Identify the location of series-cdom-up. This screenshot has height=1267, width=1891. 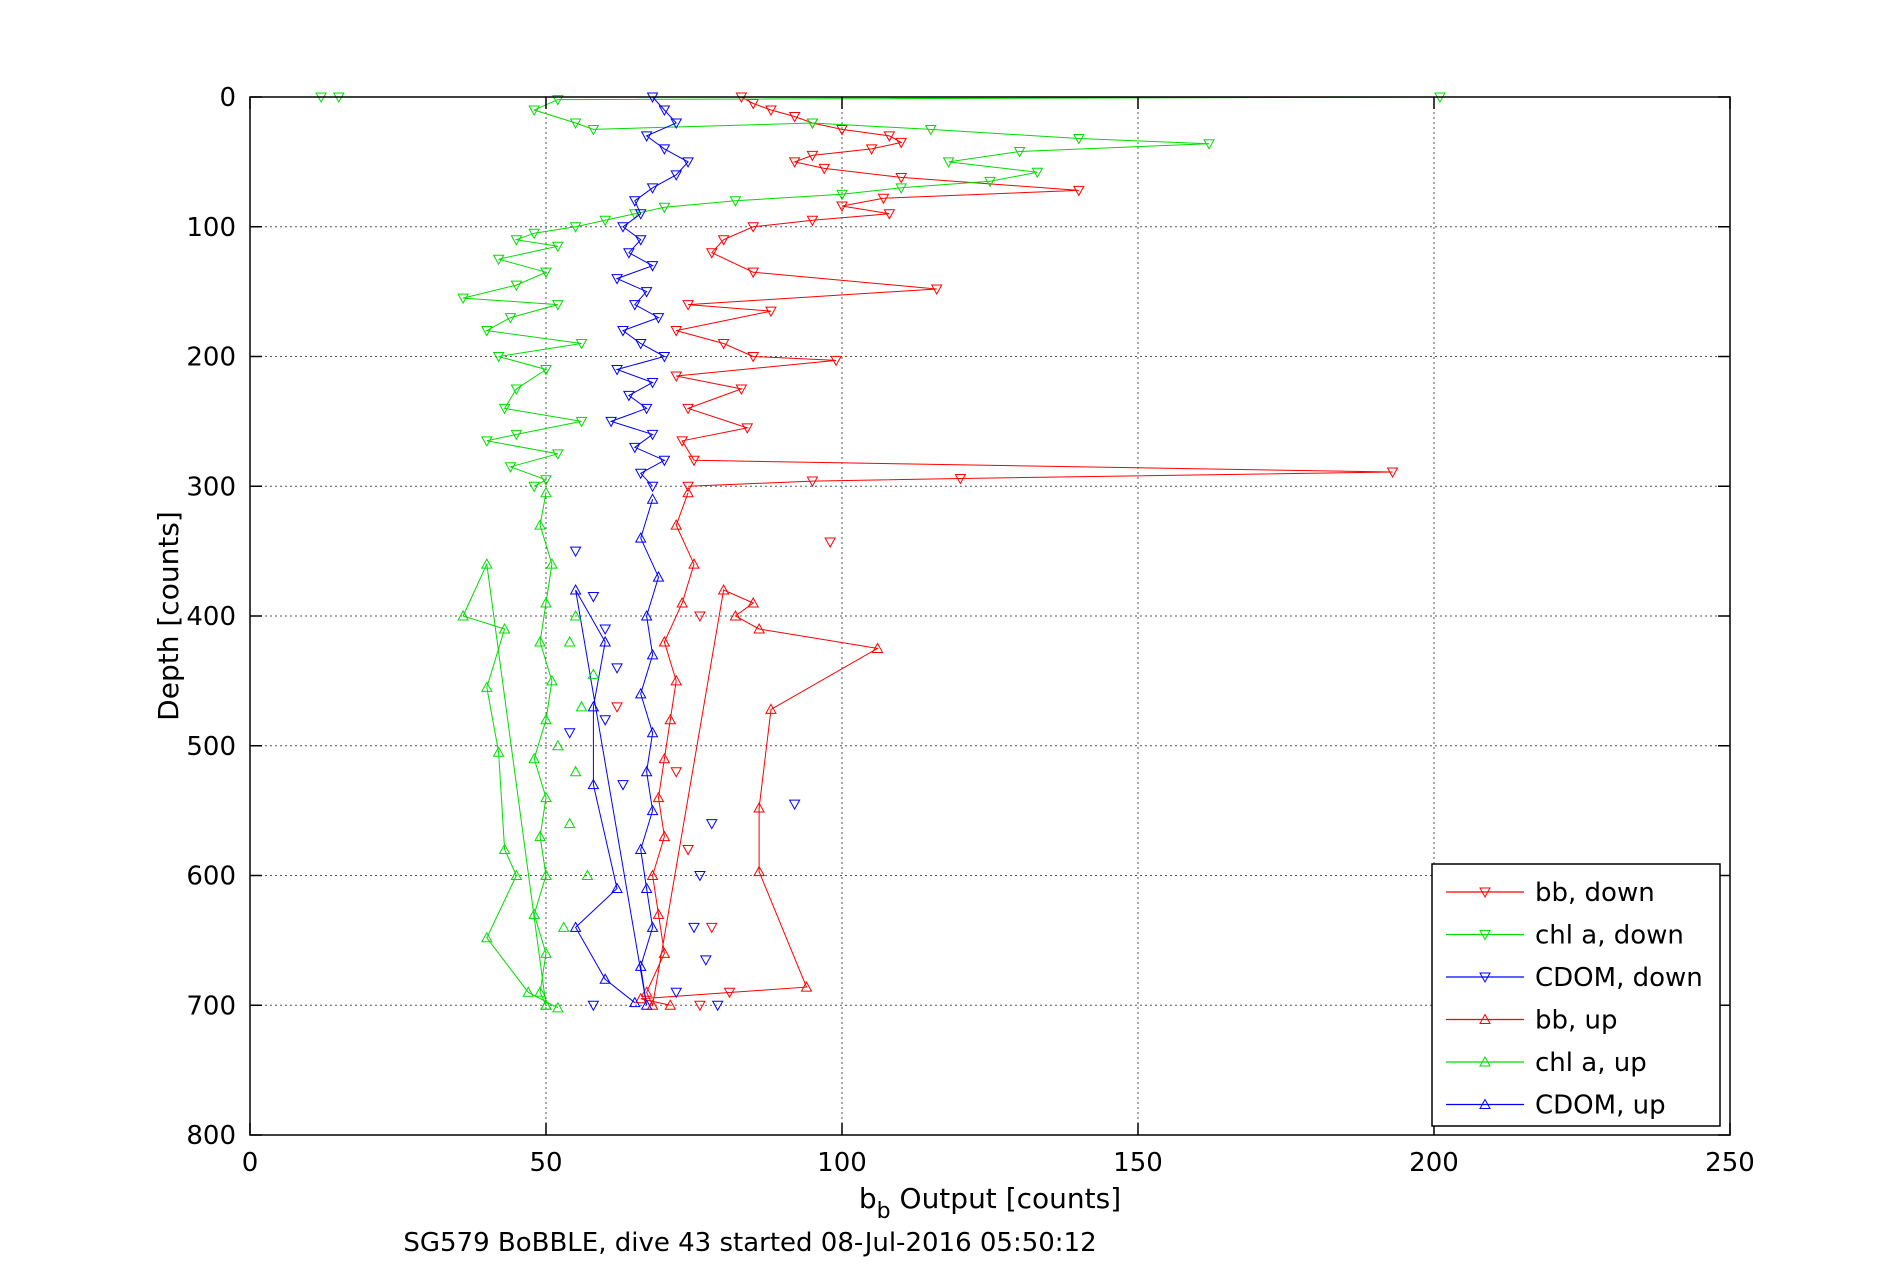
(617, 751).